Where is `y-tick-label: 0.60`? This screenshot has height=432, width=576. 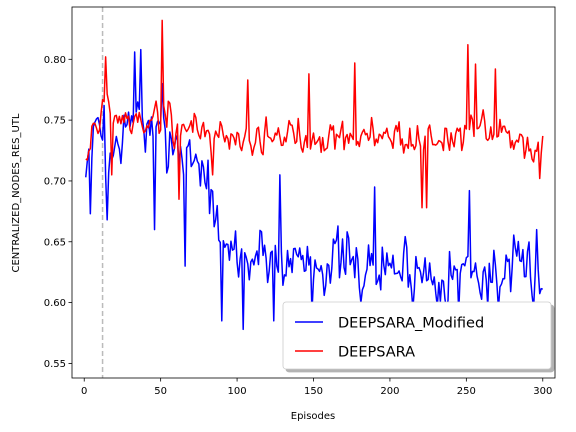
y-tick-label: 0.60 is located at coordinates (55, 303).